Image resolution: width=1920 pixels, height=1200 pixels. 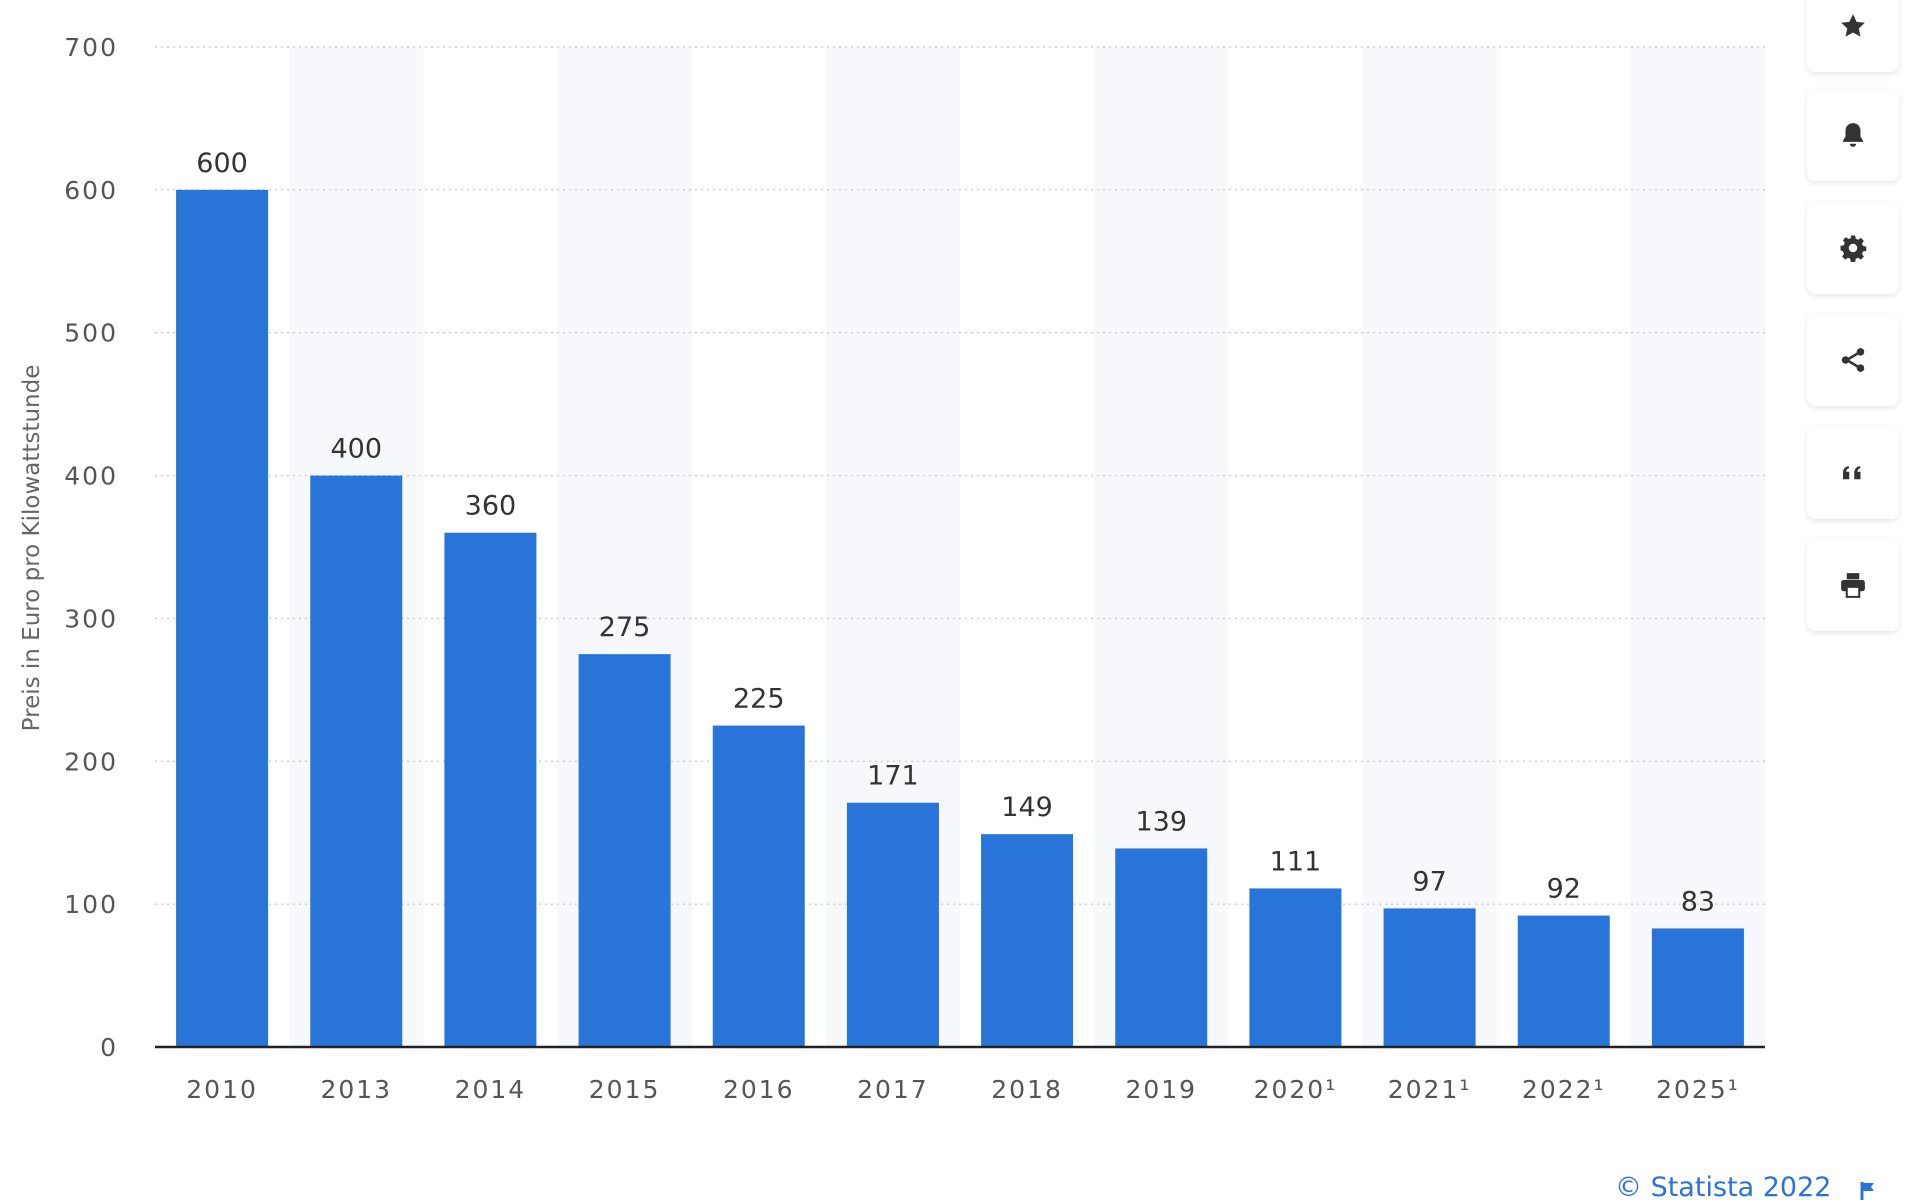 I want to click on x-tick-label: 2010, so click(x=222, y=1089).